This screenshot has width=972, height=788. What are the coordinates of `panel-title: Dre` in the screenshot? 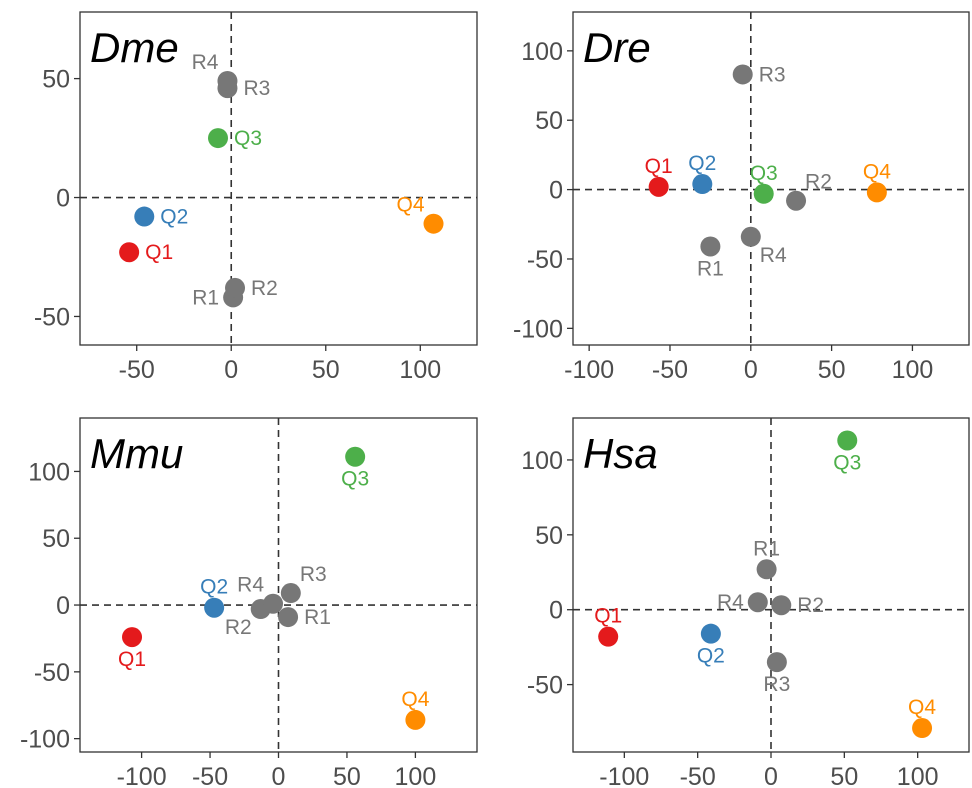 It's located at (617, 47).